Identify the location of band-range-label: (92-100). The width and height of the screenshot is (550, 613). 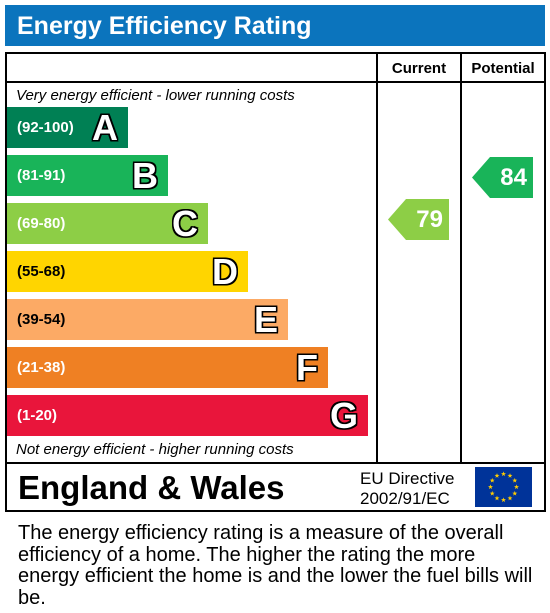
(45, 127).